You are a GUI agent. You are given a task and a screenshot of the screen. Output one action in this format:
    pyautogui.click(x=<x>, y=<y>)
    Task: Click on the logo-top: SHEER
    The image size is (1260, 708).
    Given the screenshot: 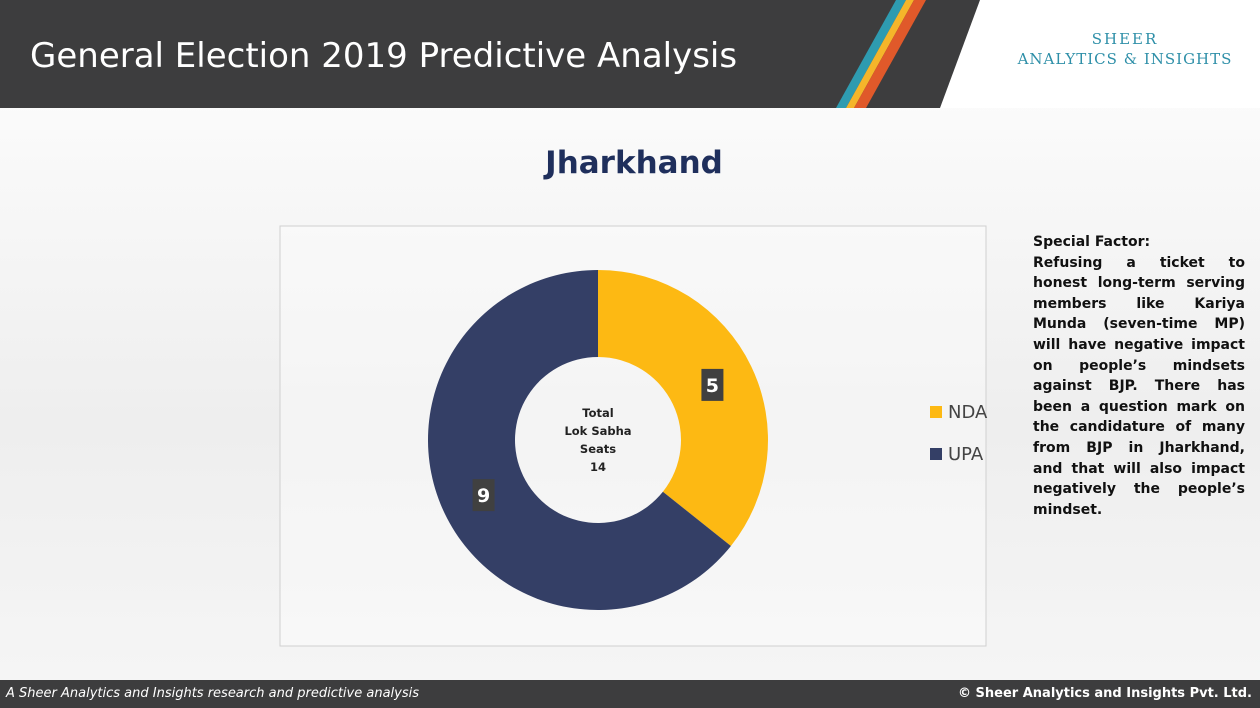 What is the action you would take?
    pyautogui.click(x=1125, y=39)
    